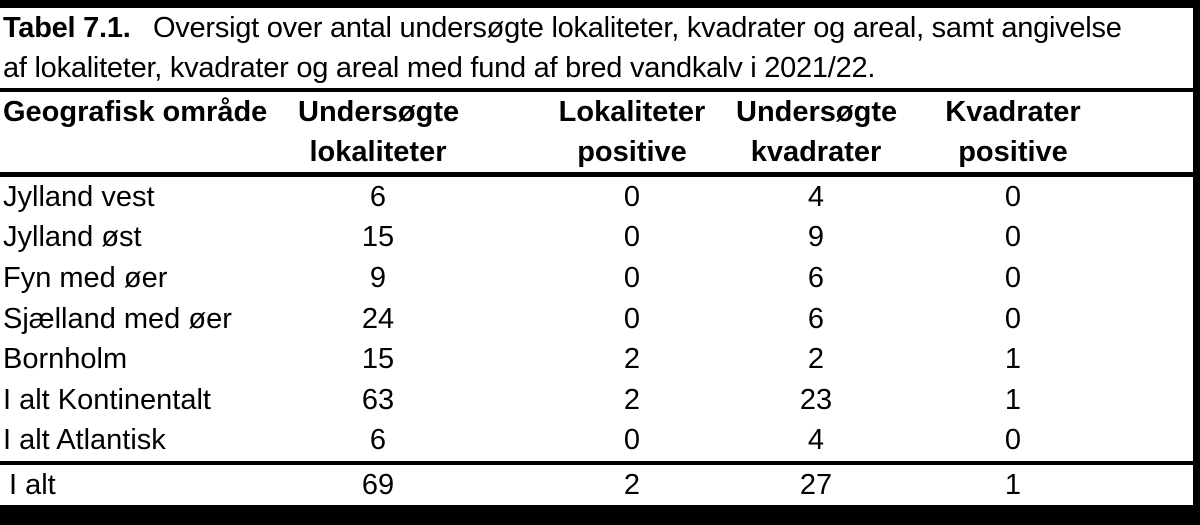  I want to click on top-border-bar, so click(596, 4).